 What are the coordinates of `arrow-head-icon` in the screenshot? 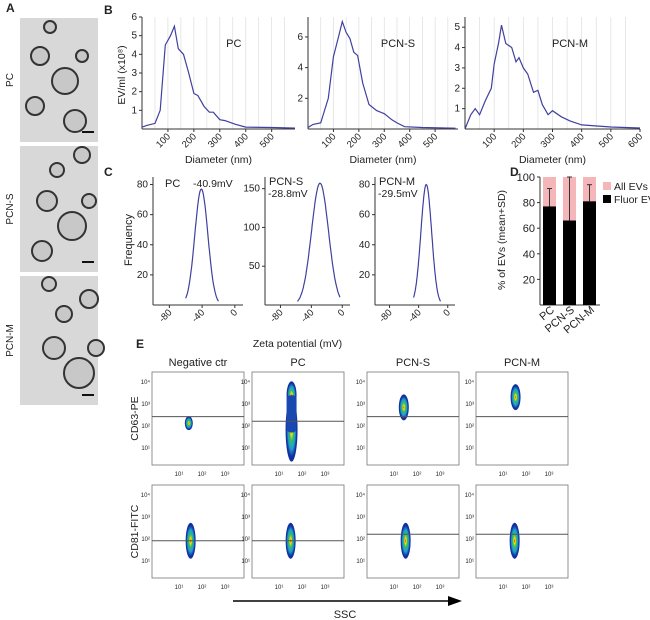 It's located at (455, 601).